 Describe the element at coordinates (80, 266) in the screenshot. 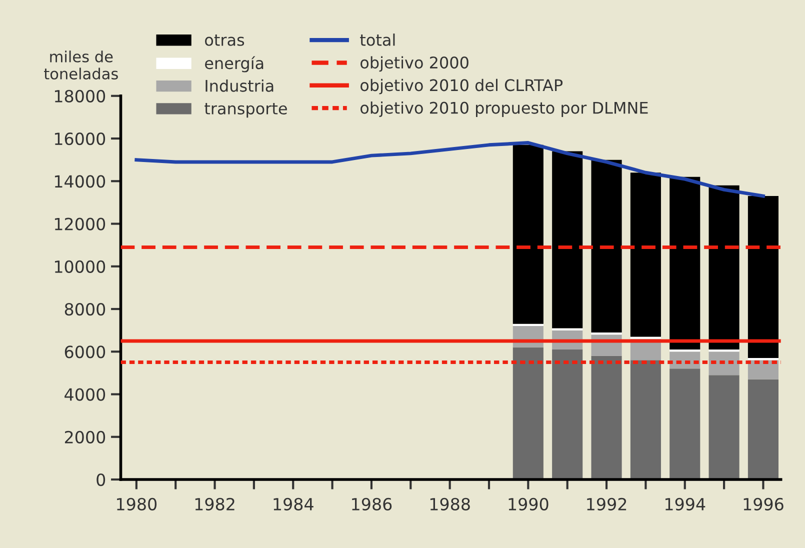

I see `y-tick-label: 10000` at that location.